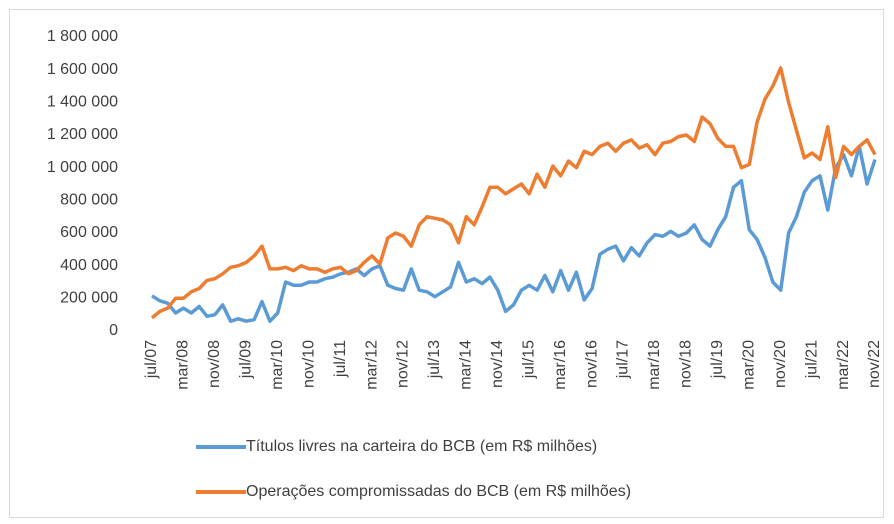 Image resolution: width=894 pixels, height=524 pixels. What do you see at coordinates (246, 359) in the screenshot?
I see `x-tick-label: jul/09` at bounding box center [246, 359].